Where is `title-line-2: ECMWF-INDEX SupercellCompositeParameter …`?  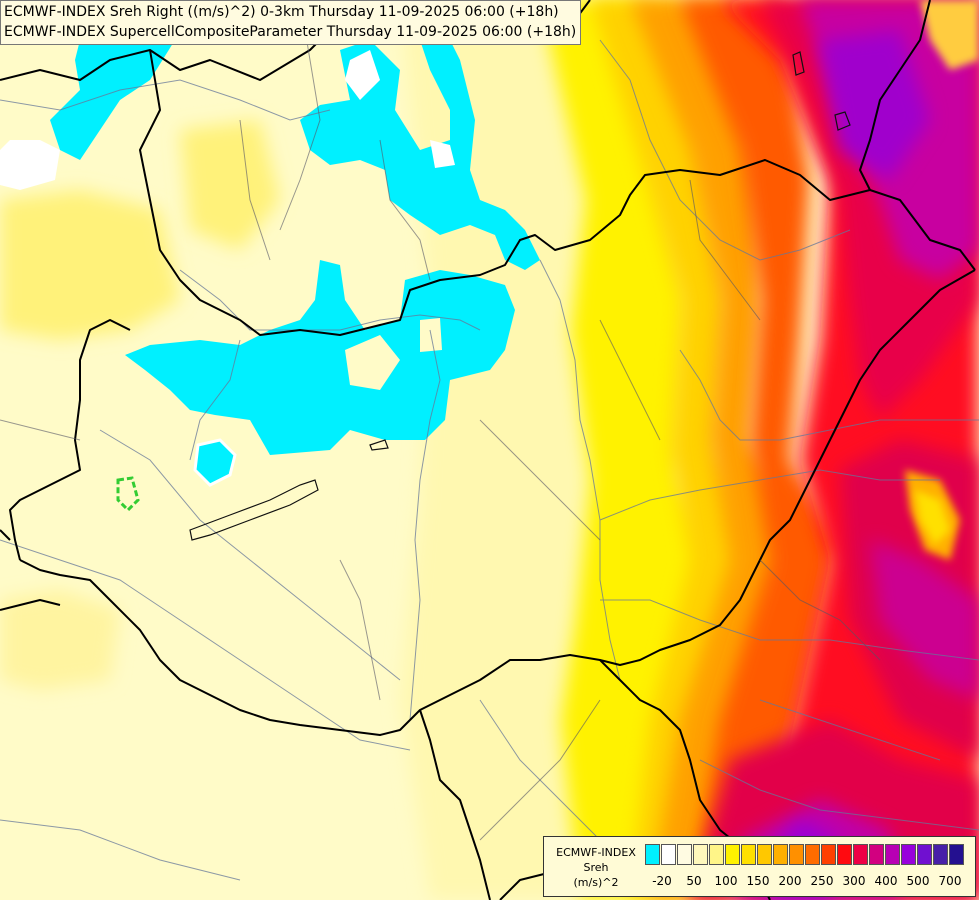
title-line-2: ECMWF-INDEX SupercellCompositeParameter … is located at coordinates (290, 32).